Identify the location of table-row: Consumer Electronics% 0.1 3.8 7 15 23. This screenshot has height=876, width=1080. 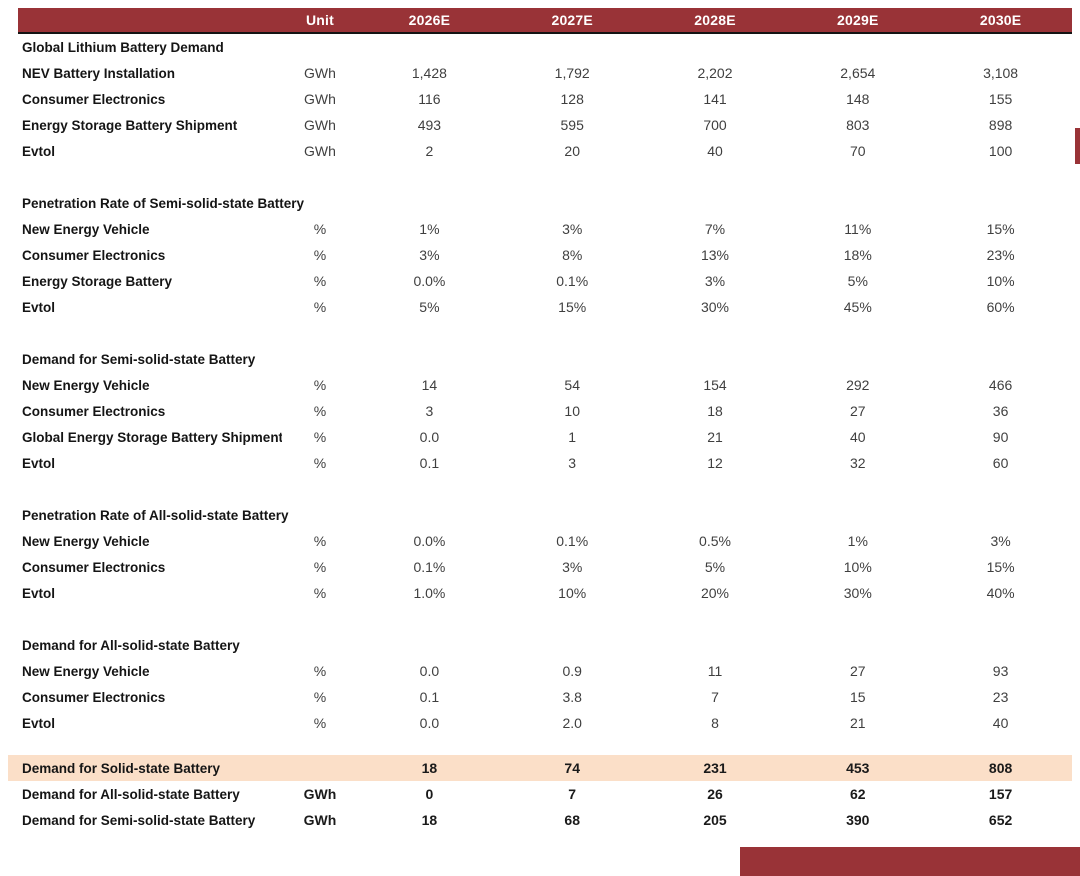
(545, 697).